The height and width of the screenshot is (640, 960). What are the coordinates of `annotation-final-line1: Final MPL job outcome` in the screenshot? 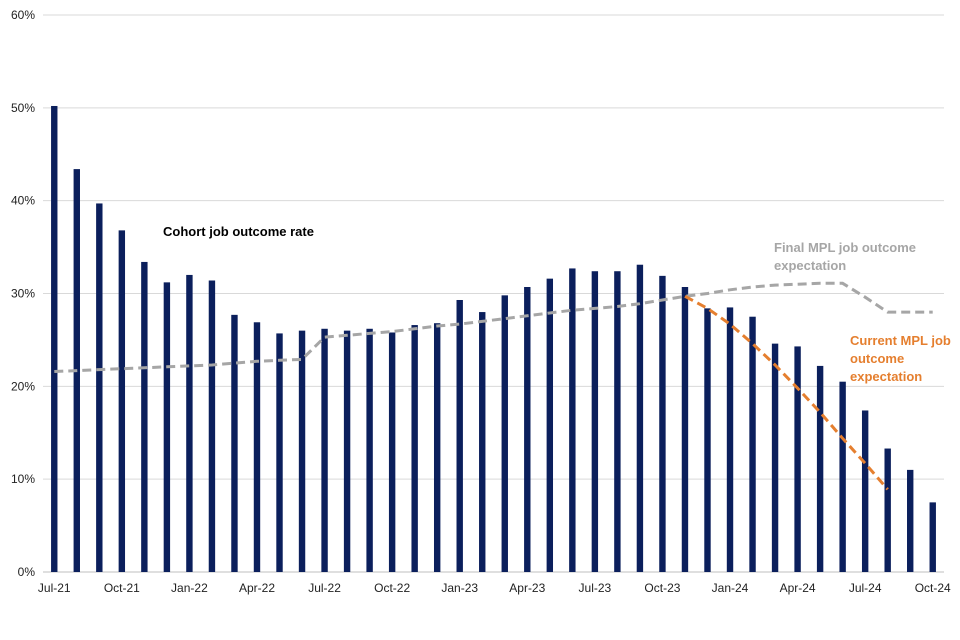 It's located at (845, 247).